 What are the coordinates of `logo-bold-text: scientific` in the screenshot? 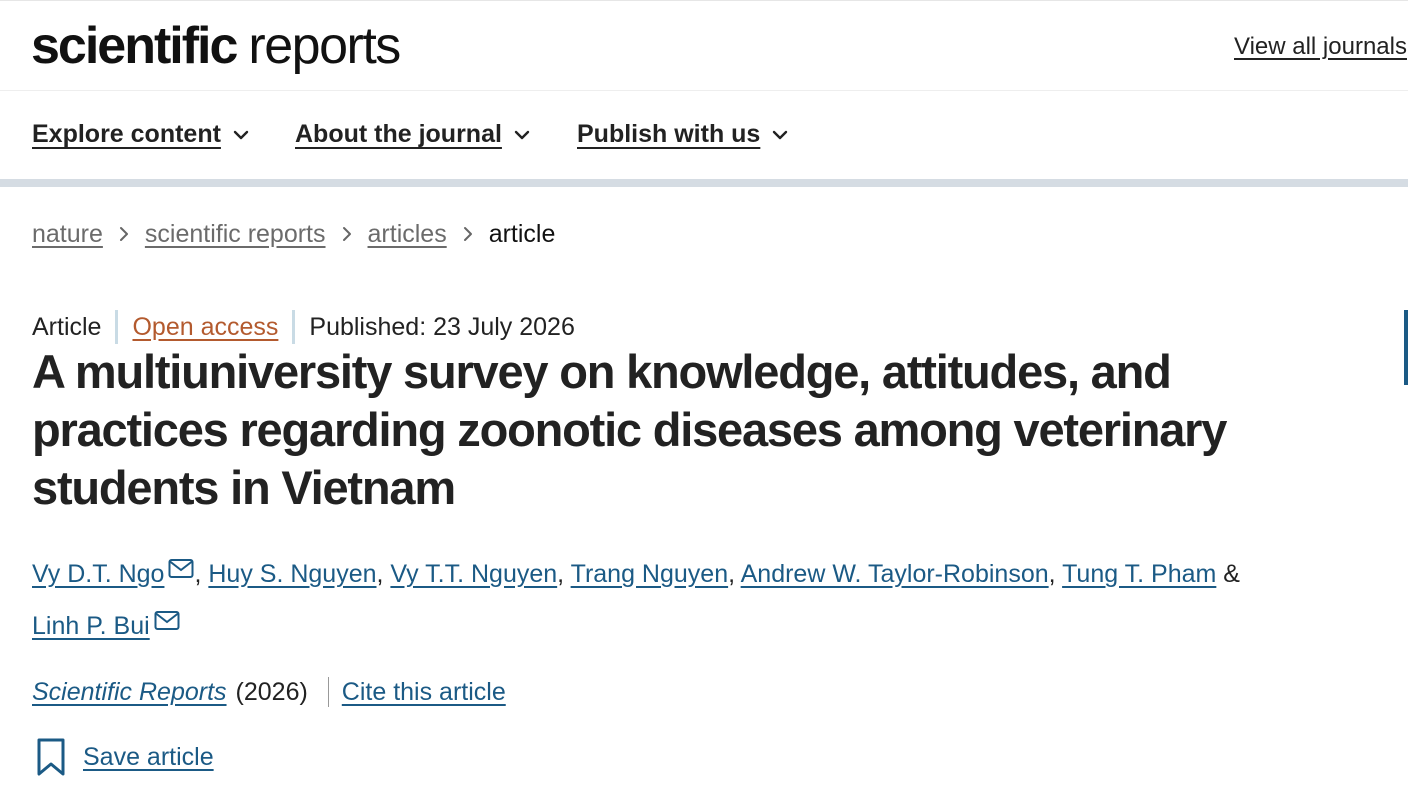 It's located at (134, 46).